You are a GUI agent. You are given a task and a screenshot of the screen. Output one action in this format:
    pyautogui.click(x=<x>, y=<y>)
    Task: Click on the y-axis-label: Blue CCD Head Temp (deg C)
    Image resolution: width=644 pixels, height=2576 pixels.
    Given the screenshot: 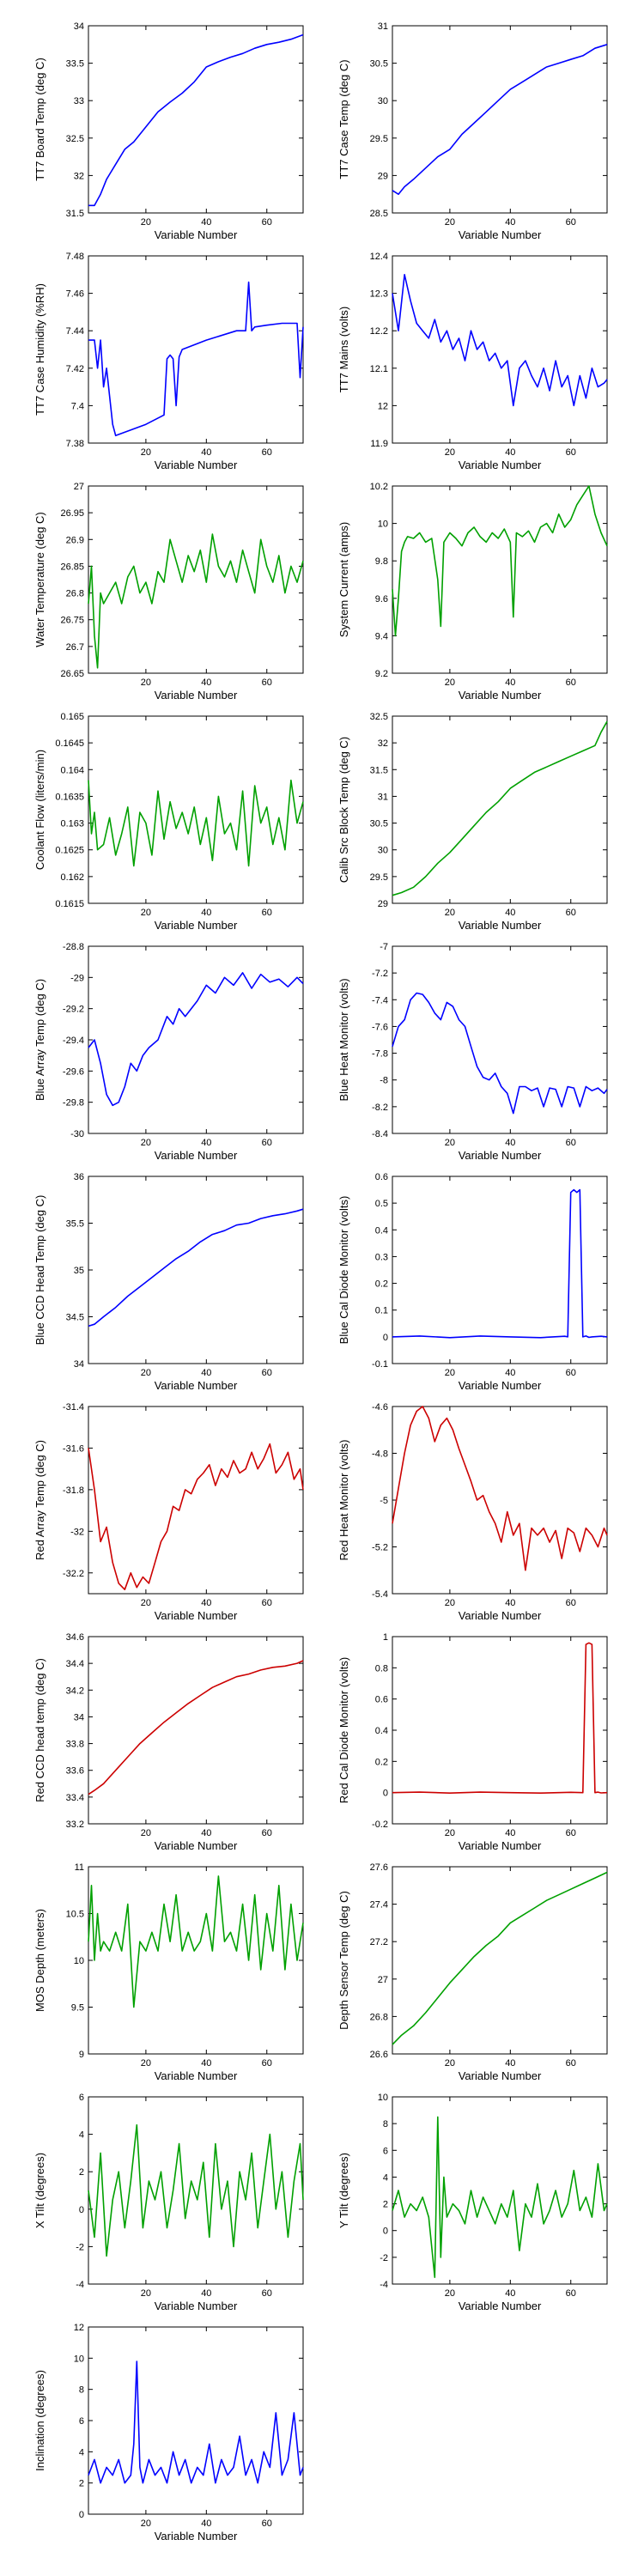 What is the action you would take?
    pyautogui.click(x=40, y=1270)
    